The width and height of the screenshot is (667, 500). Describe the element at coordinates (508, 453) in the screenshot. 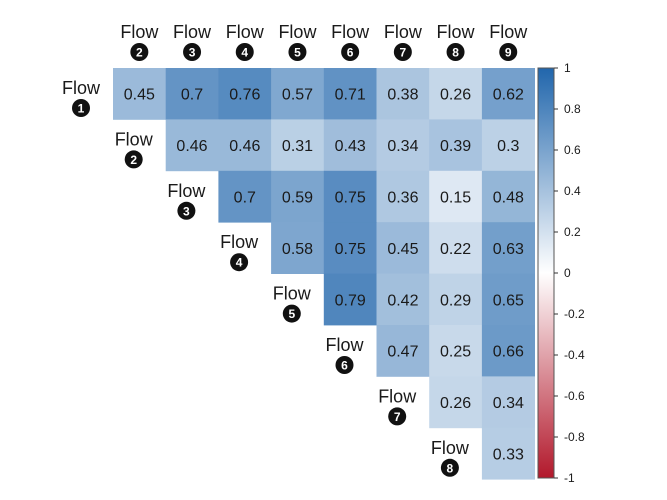

I see `cell-r8-c9` at that location.